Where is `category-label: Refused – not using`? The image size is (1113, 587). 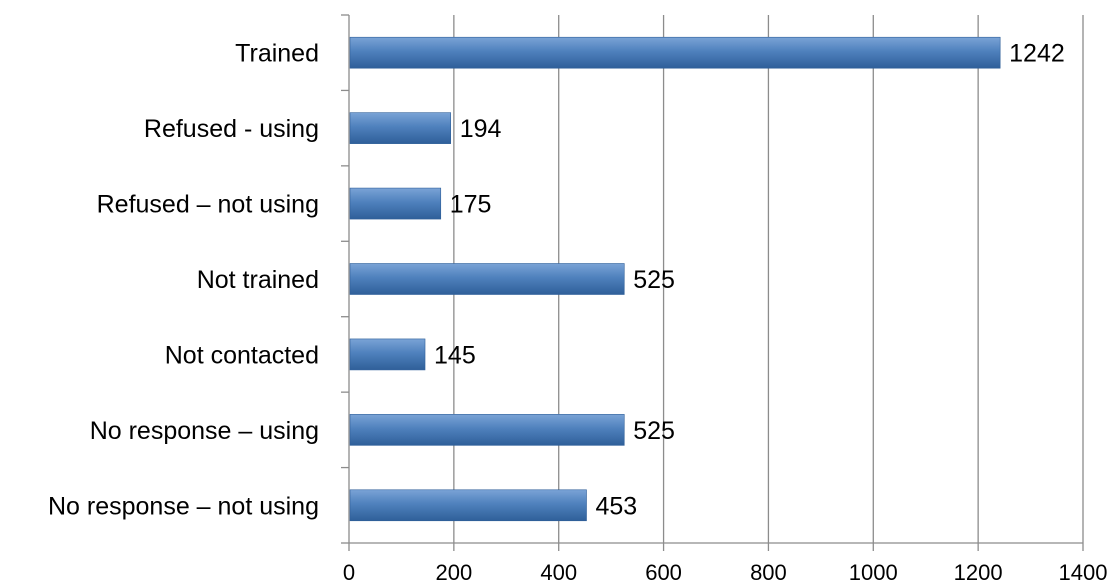
category-label: Refused – not using is located at coordinates (208, 205).